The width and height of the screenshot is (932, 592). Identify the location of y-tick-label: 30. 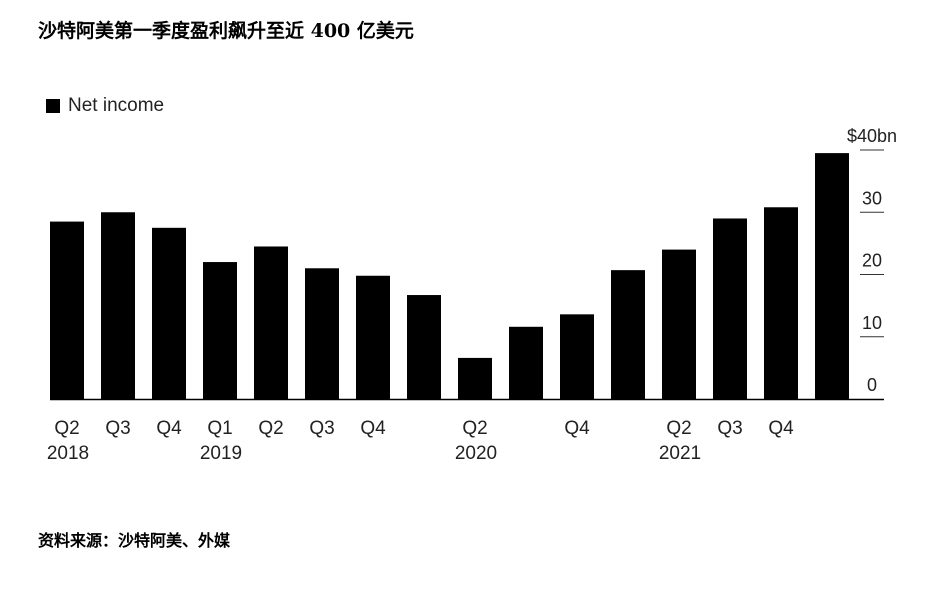
(872, 198).